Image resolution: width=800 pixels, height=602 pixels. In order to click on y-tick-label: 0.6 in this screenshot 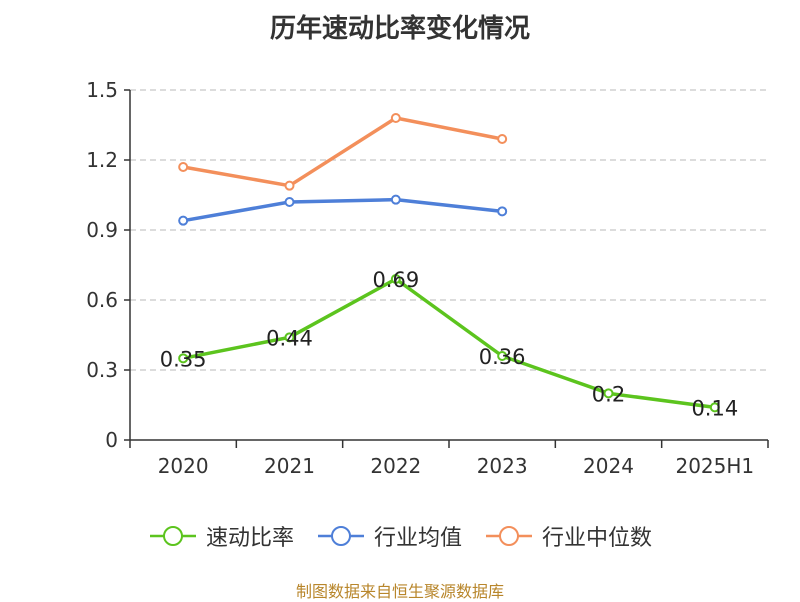, I will do `click(102, 300)`.